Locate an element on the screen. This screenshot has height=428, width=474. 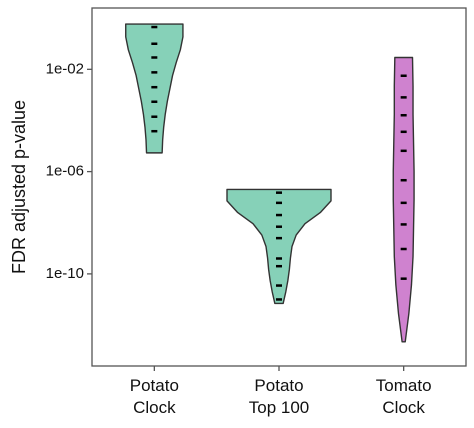
y-axis-label: FDR adjusted p-value is located at coordinates (19, 187).